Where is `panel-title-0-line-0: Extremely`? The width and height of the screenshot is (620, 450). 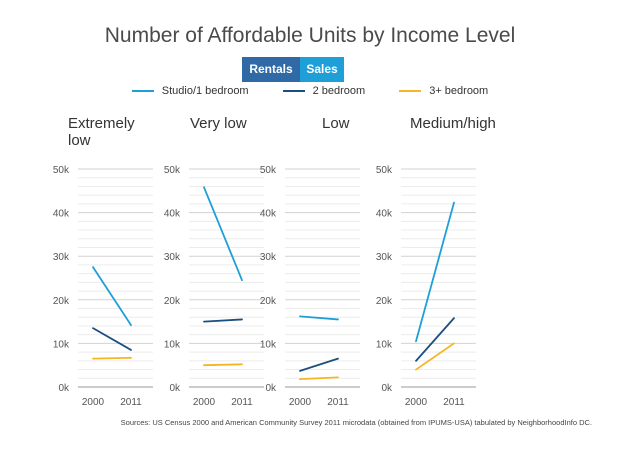 panel-title-0-line-0: Extremely is located at coordinates (101, 123).